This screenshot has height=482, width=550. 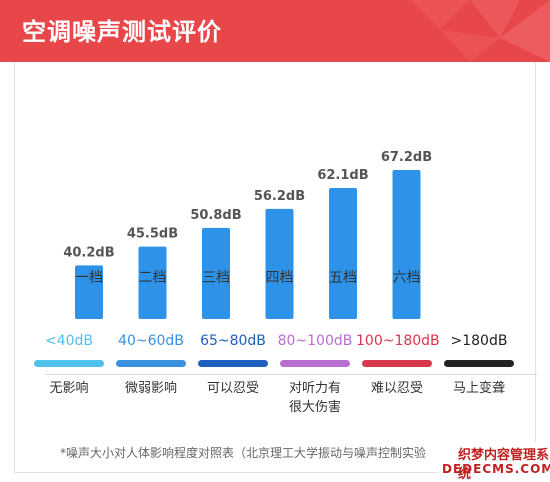 I want to click on legend-item: 40~60dB 微弱影响, so click(x=151, y=363).